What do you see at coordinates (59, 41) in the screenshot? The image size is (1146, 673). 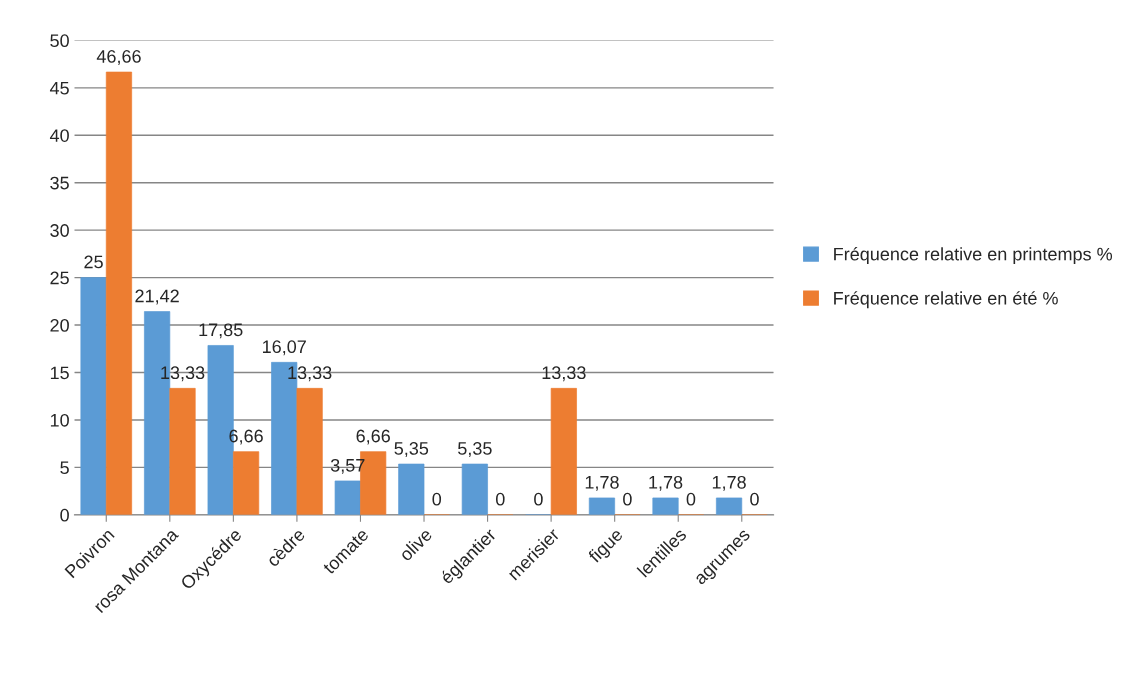 I see `y-tick-label: 50` at bounding box center [59, 41].